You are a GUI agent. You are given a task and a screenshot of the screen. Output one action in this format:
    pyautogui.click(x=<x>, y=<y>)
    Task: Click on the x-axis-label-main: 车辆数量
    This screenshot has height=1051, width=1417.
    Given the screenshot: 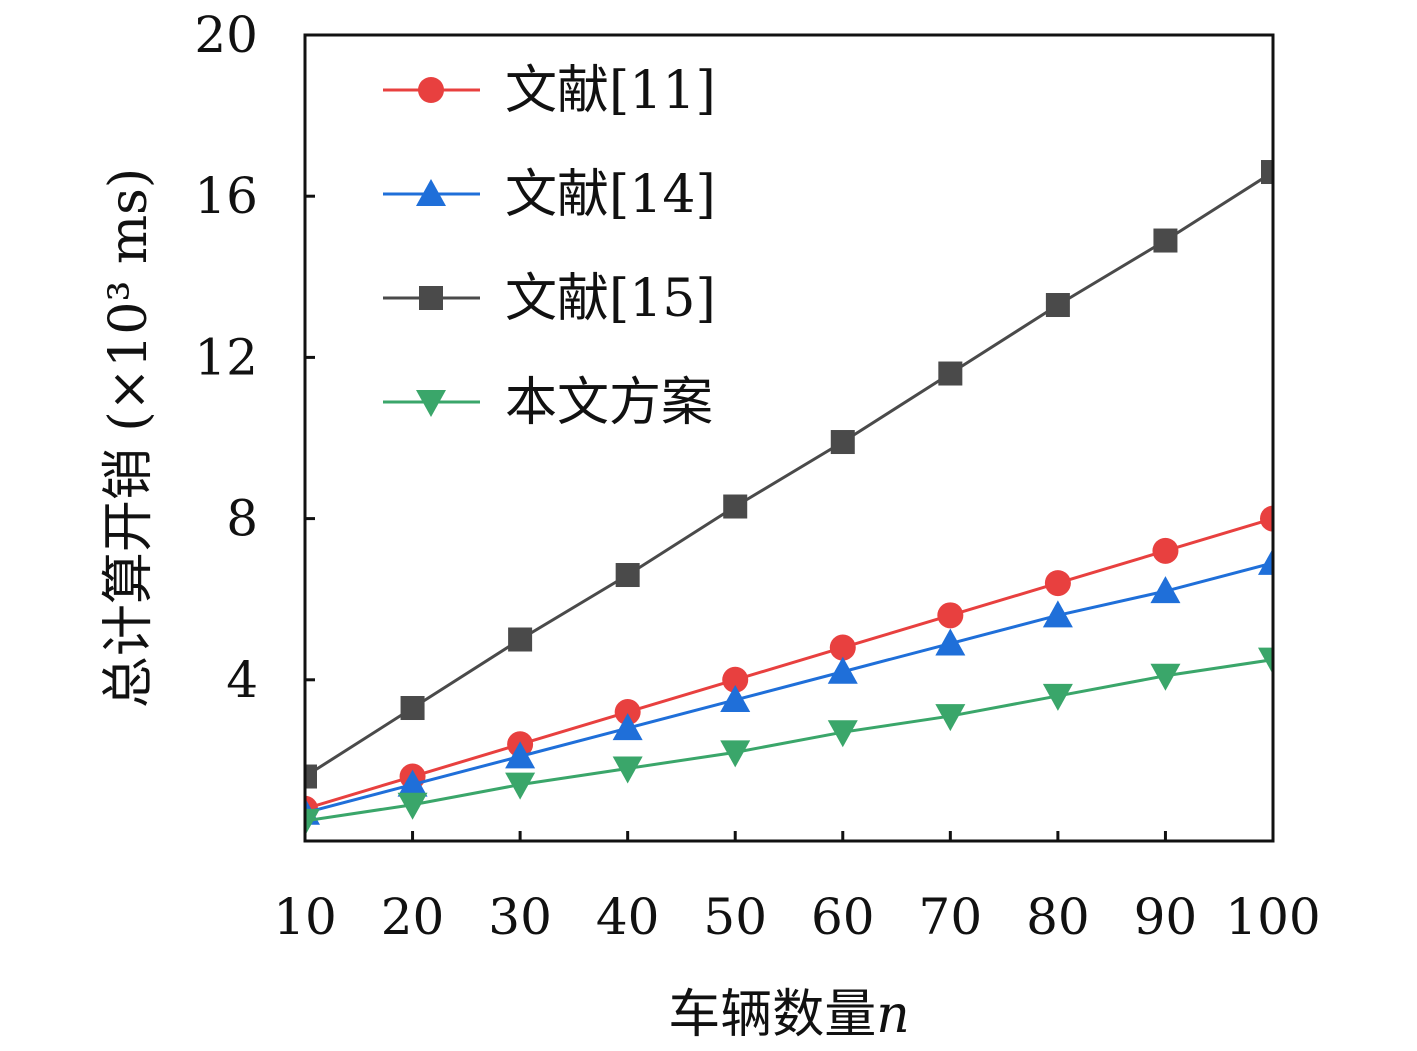 What is the action you would take?
    pyautogui.click(x=772, y=1015)
    